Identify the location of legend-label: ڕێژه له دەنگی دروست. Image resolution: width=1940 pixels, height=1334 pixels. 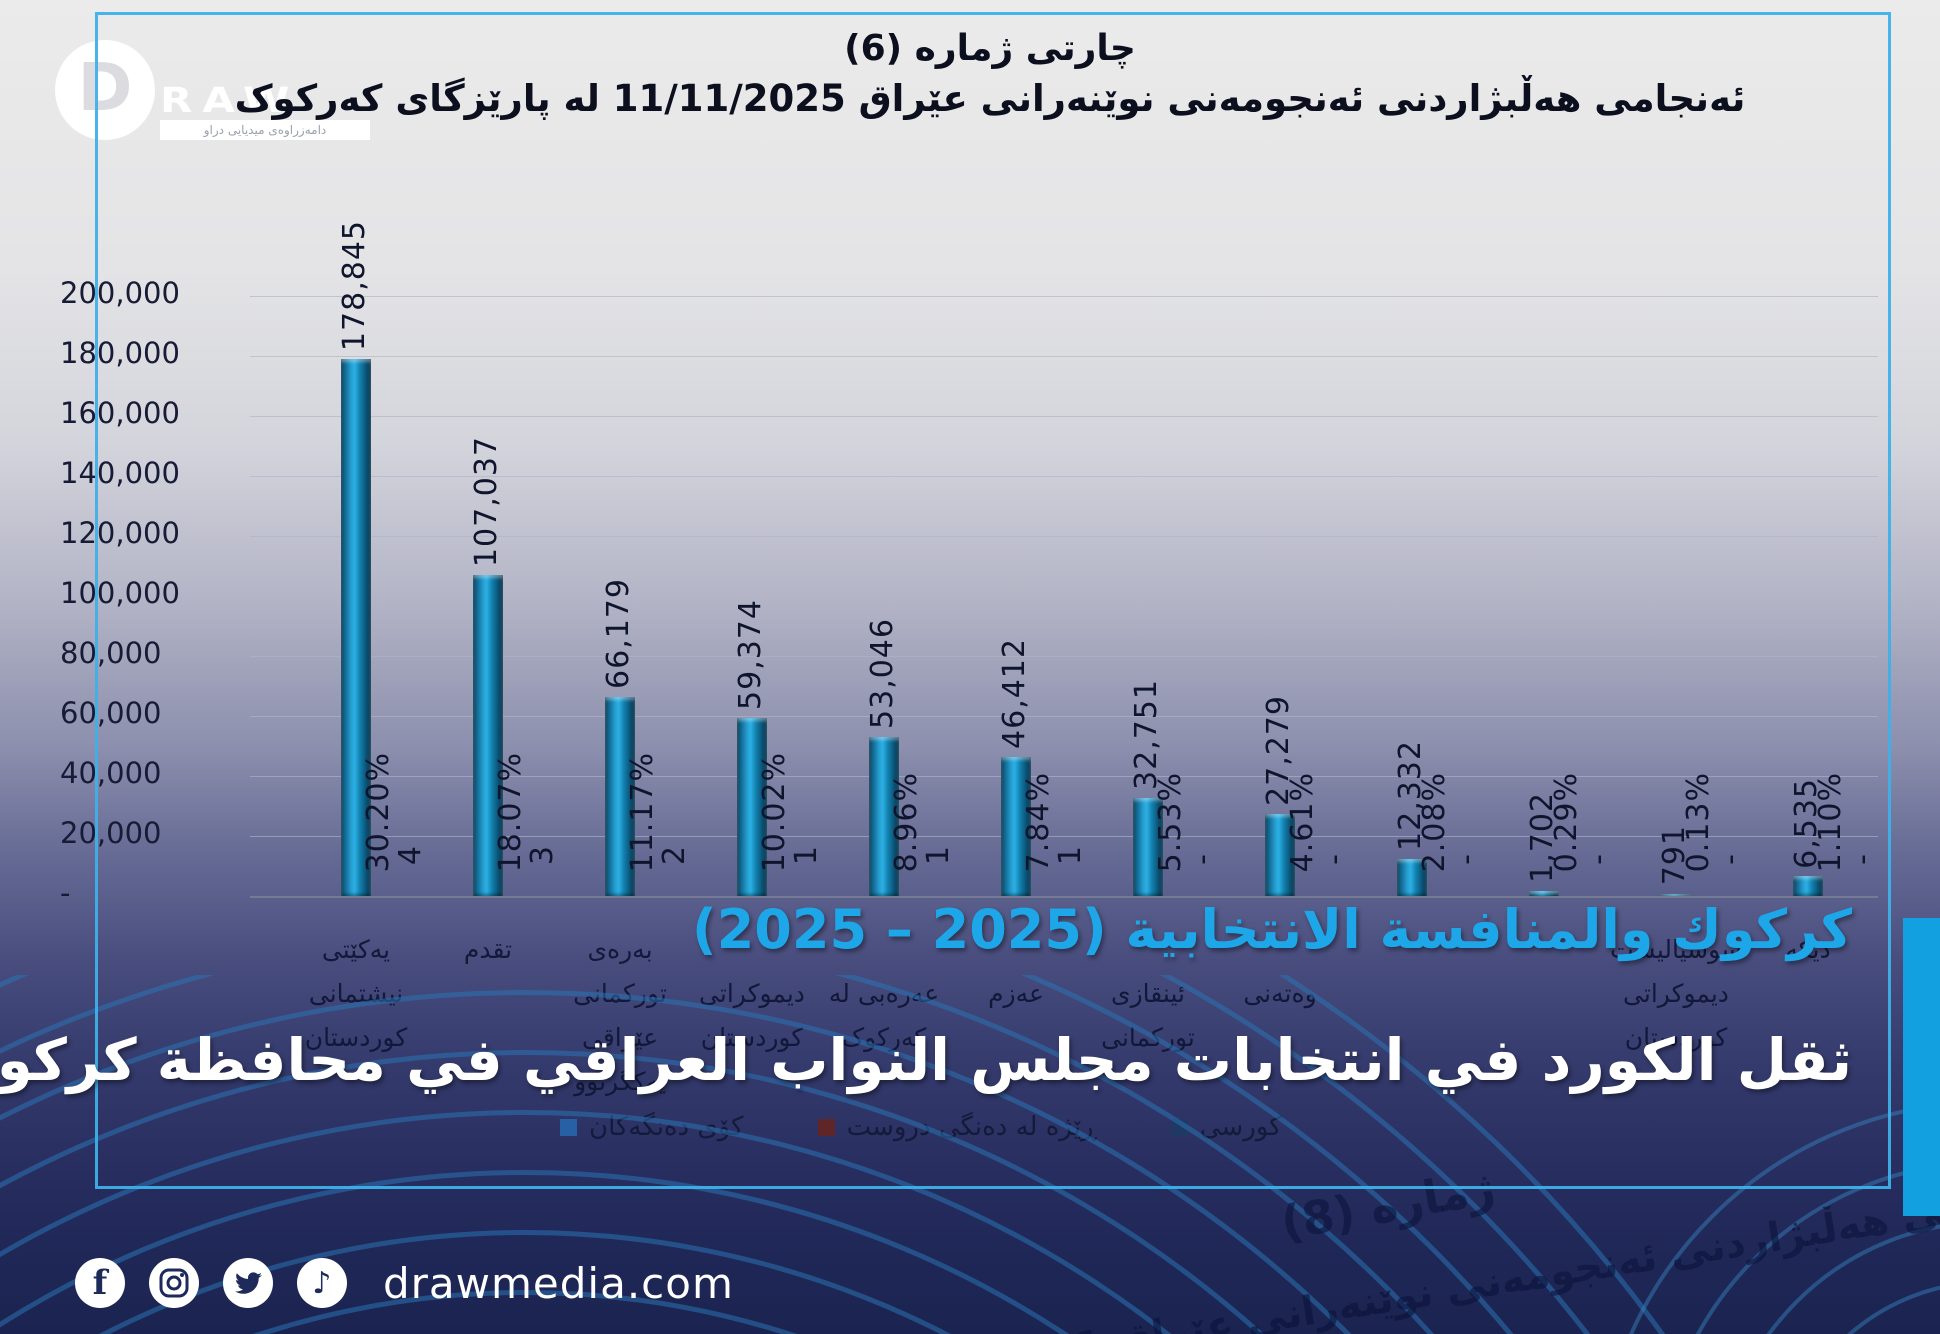
(971, 1127).